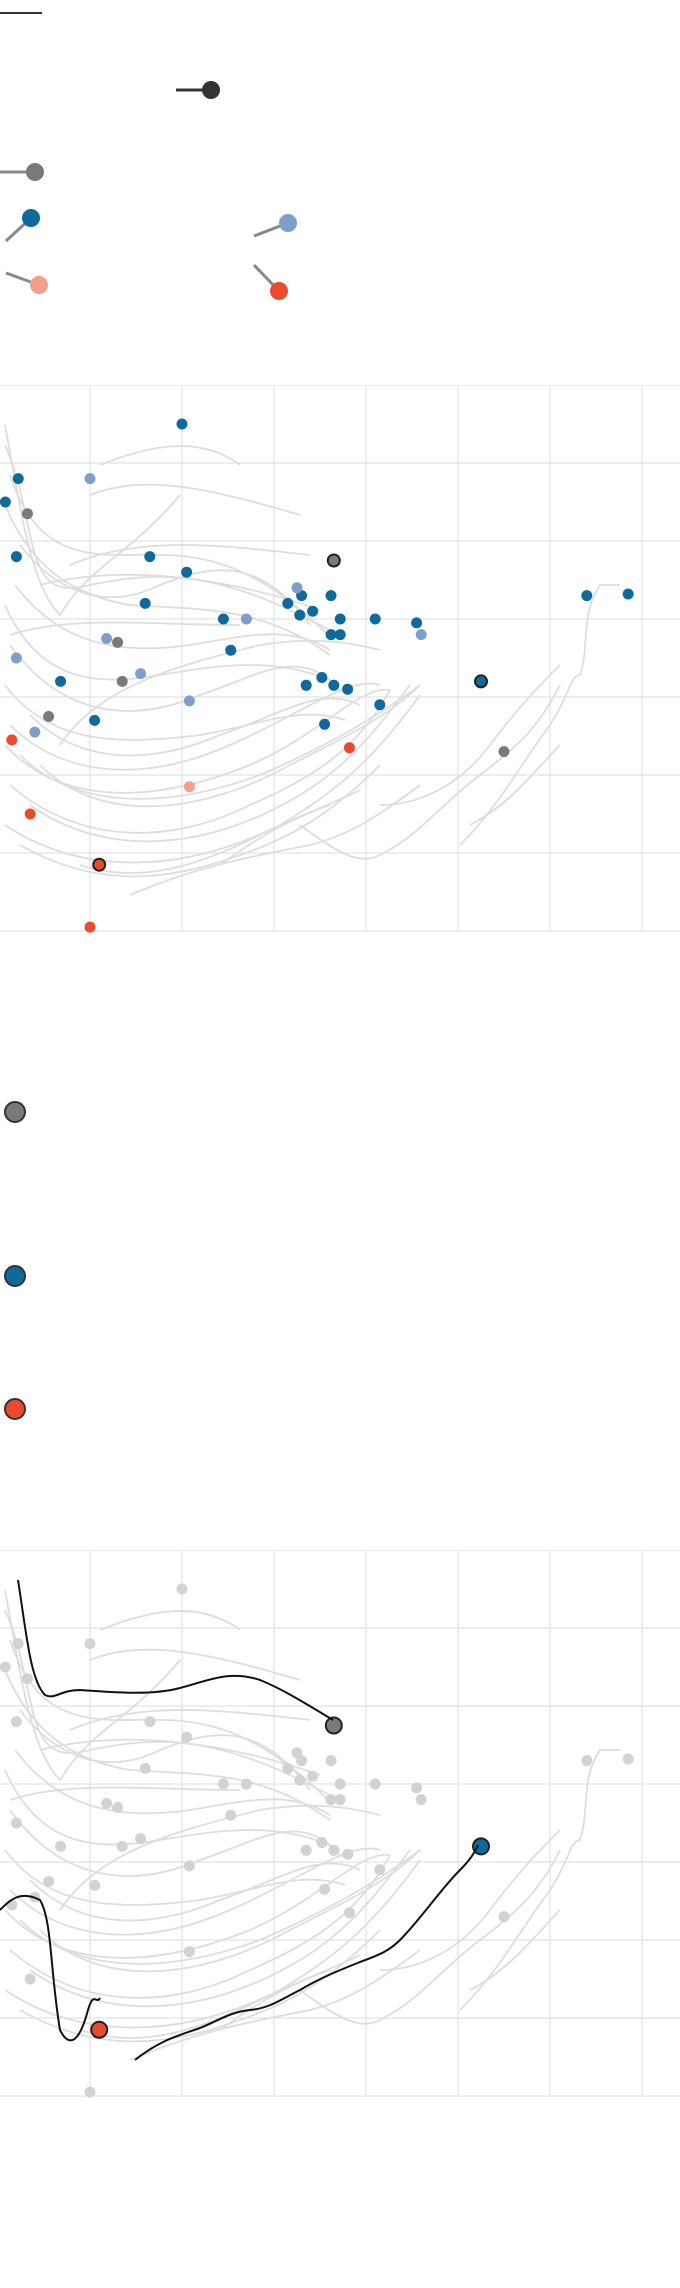 The height and width of the screenshot is (2288, 680). What do you see at coordinates (15, 1409) in the screenshot?
I see `key-dot-red` at bounding box center [15, 1409].